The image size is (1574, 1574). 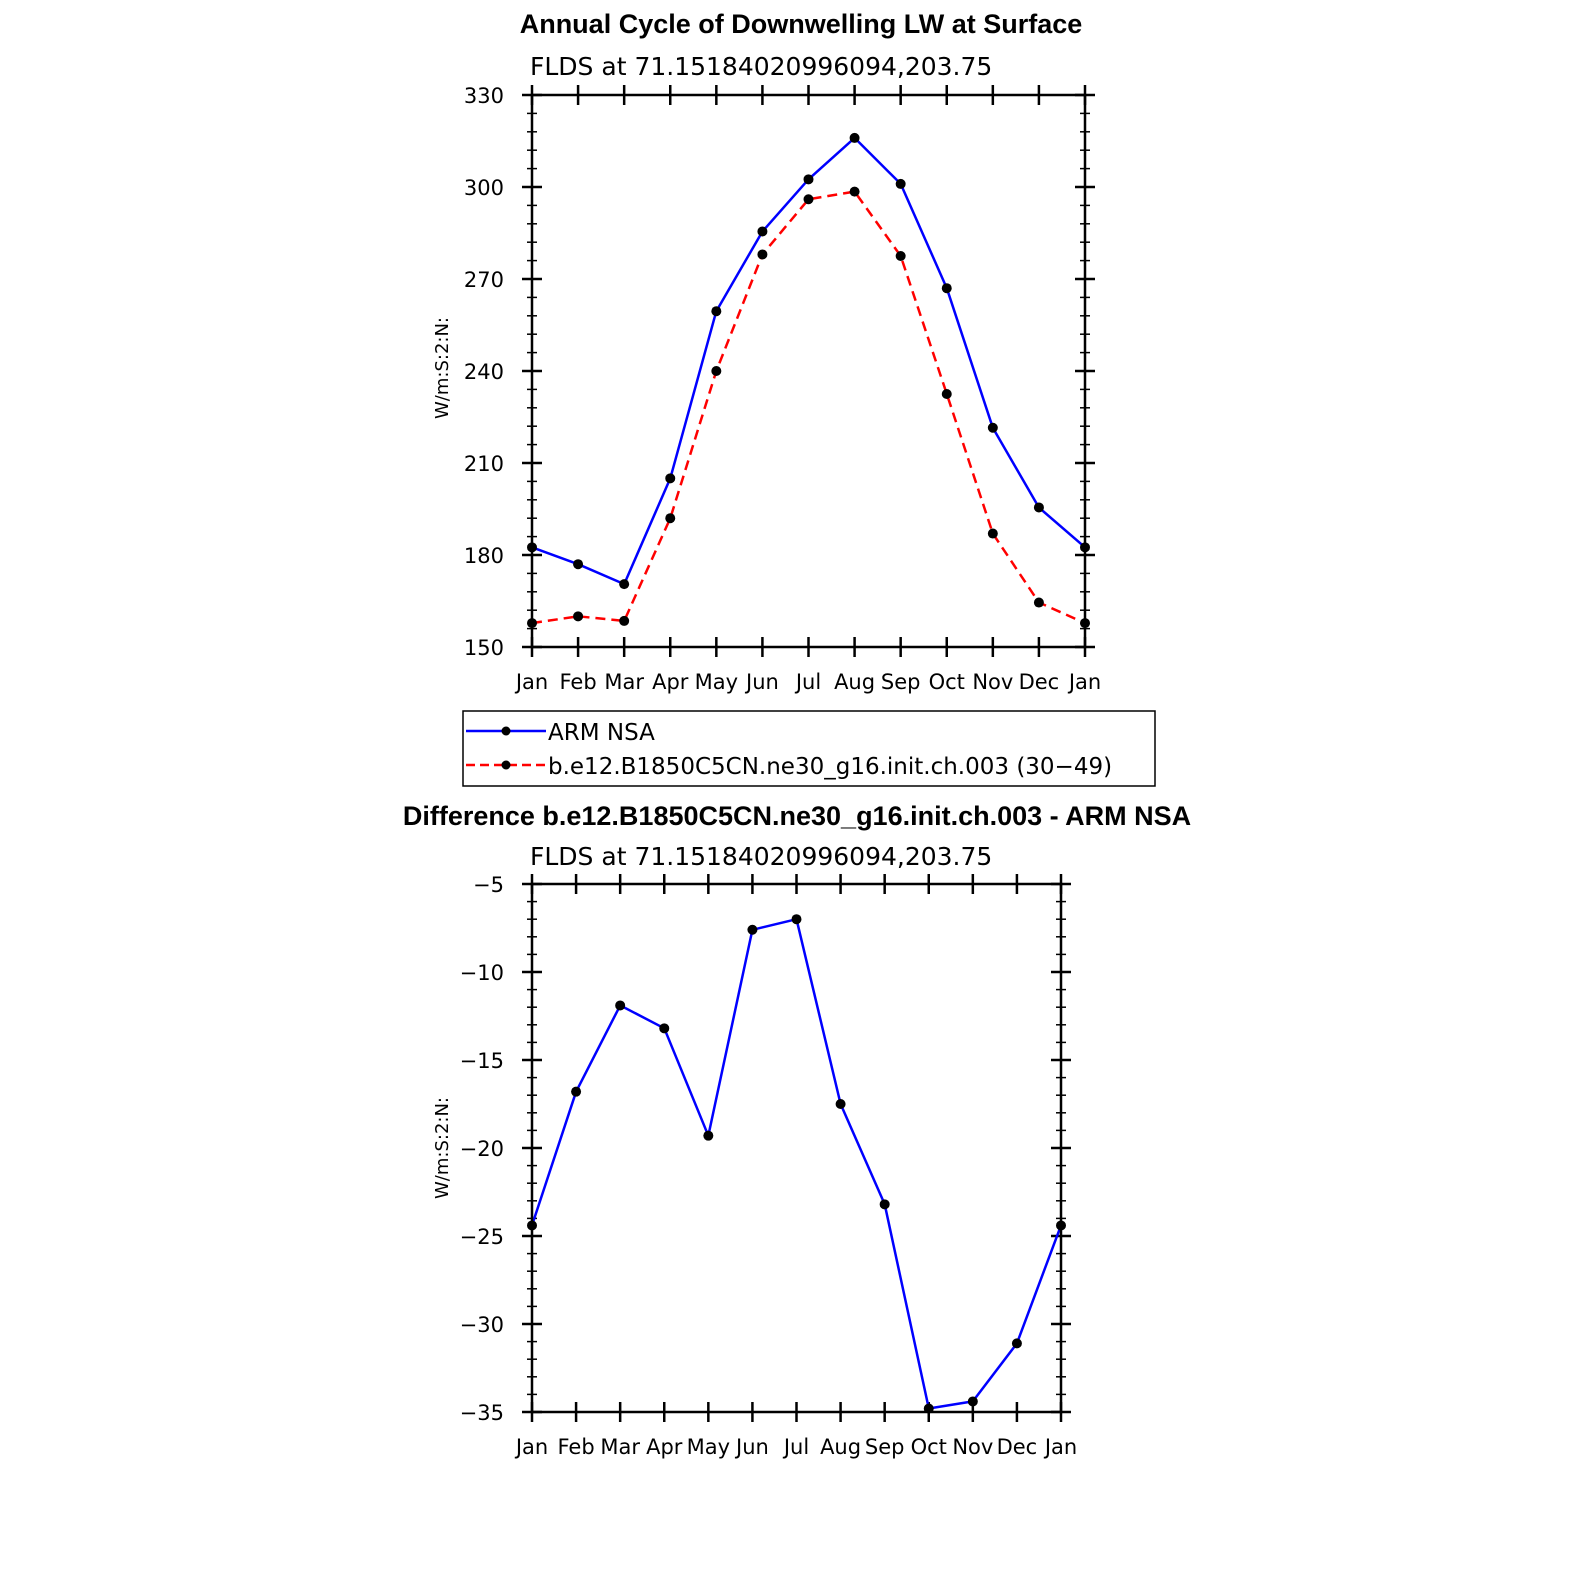 I want to click on legend-marker-model, so click(x=506, y=765).